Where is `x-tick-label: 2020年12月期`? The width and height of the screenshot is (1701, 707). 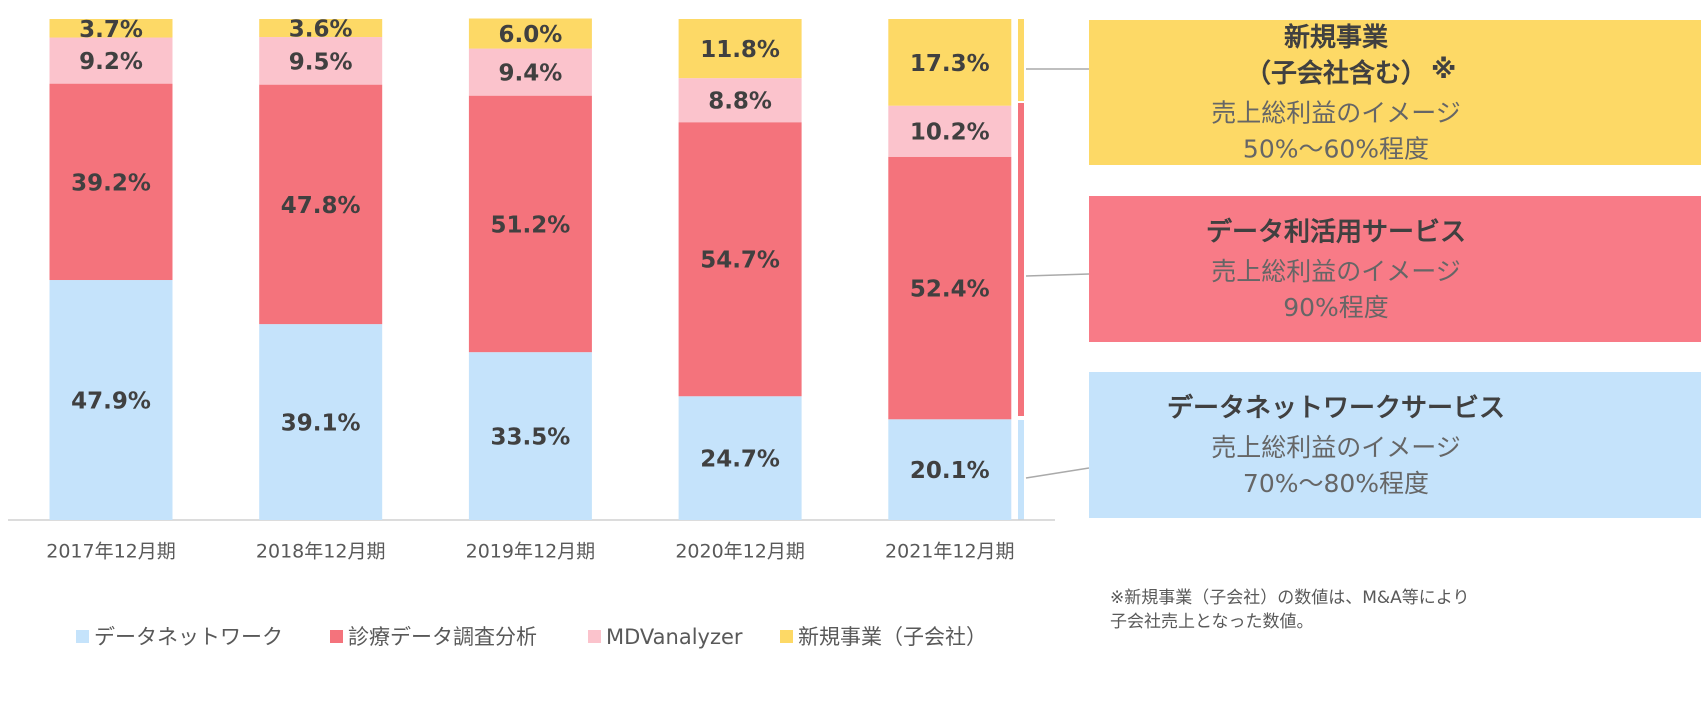
x-tick-label: 2020年12月期 is located at coordinates (740, 552).